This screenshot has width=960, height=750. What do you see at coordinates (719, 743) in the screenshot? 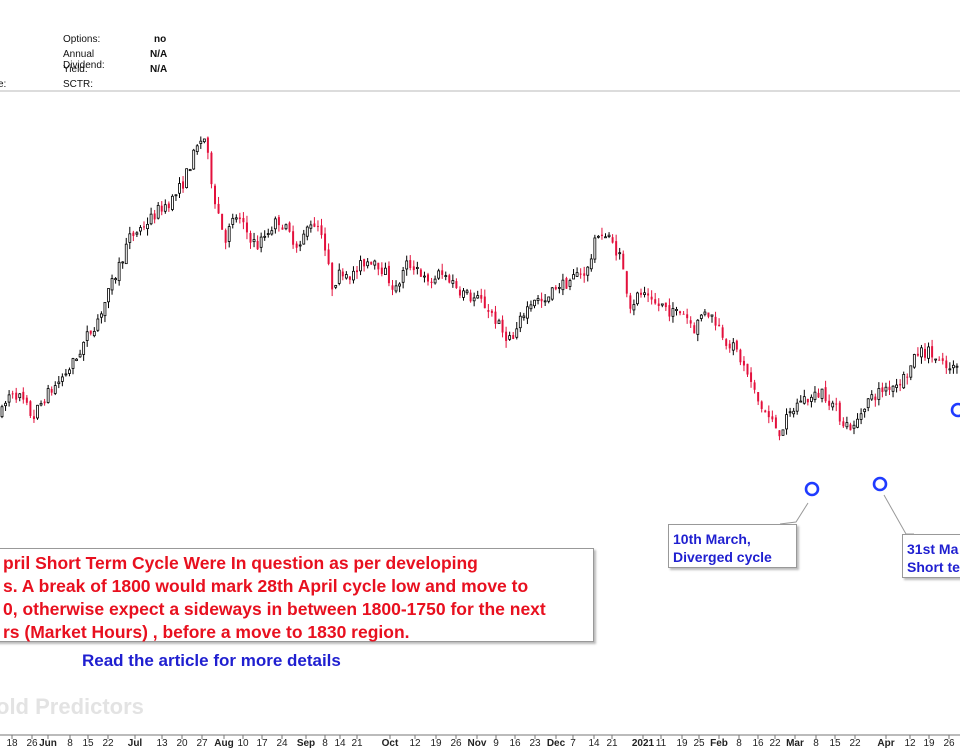
I see `x-tick-label: Feb` at bounding box center [719, 743].